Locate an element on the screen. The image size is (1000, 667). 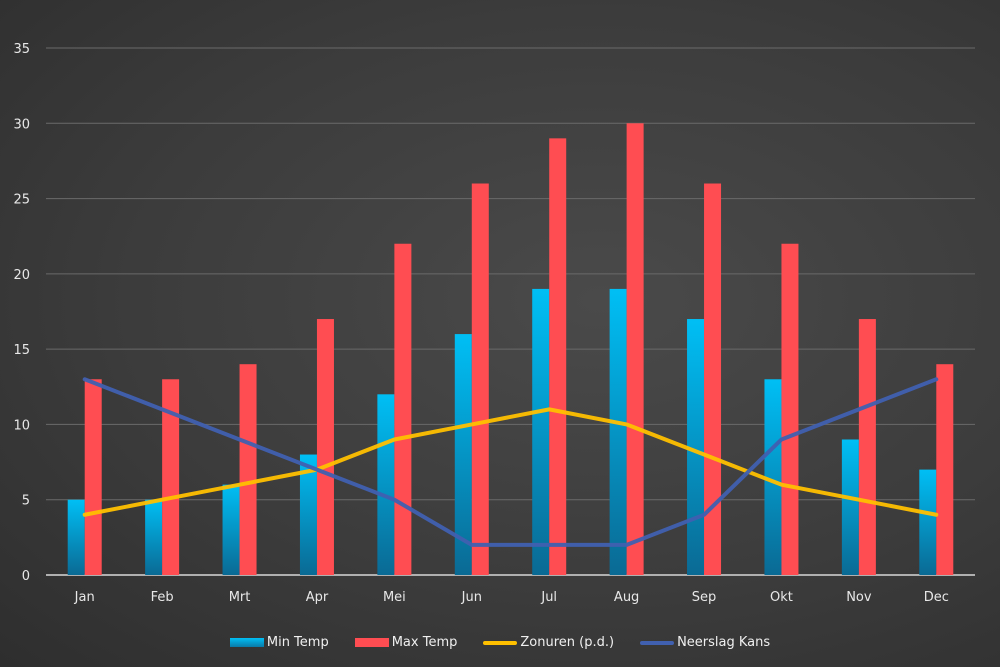
legend-label: Zonuren (p.d.) is located at coordinates (567, 642).